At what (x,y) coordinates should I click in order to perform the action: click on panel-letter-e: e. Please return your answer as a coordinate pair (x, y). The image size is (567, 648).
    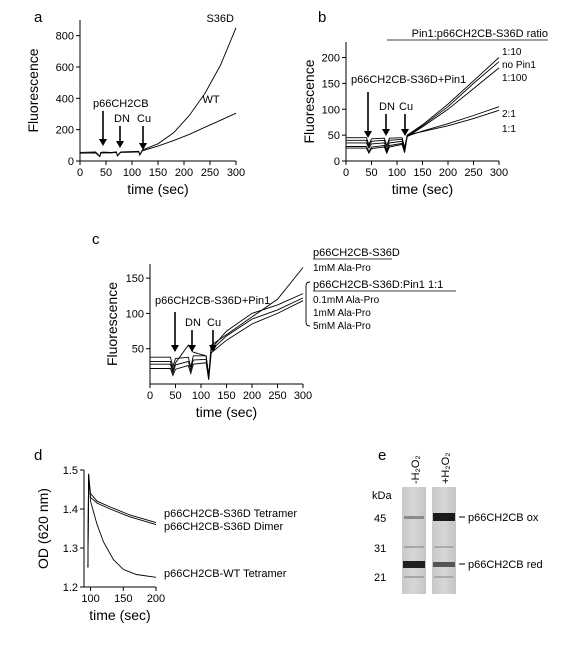
    Looking at the image, I should click on (382, 455).